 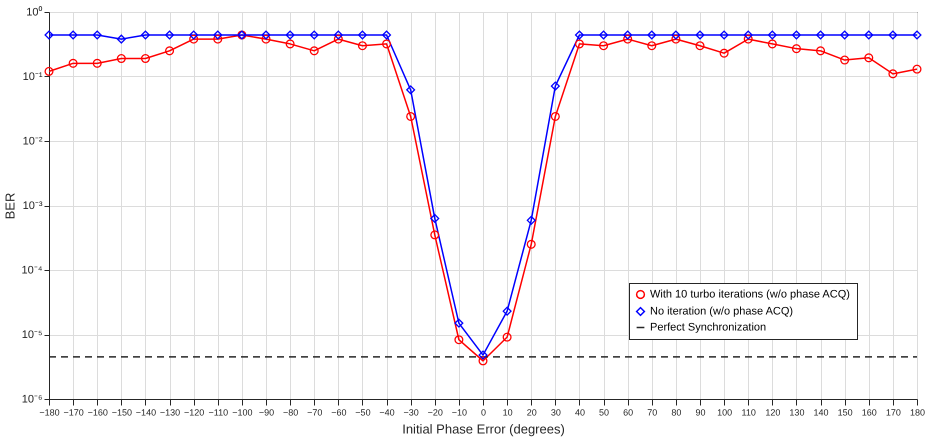 What do you see at coordinates (34, 12) in the screenshot?
I see `y-tick-label: 10⁰` at bounding box center [34, 12].